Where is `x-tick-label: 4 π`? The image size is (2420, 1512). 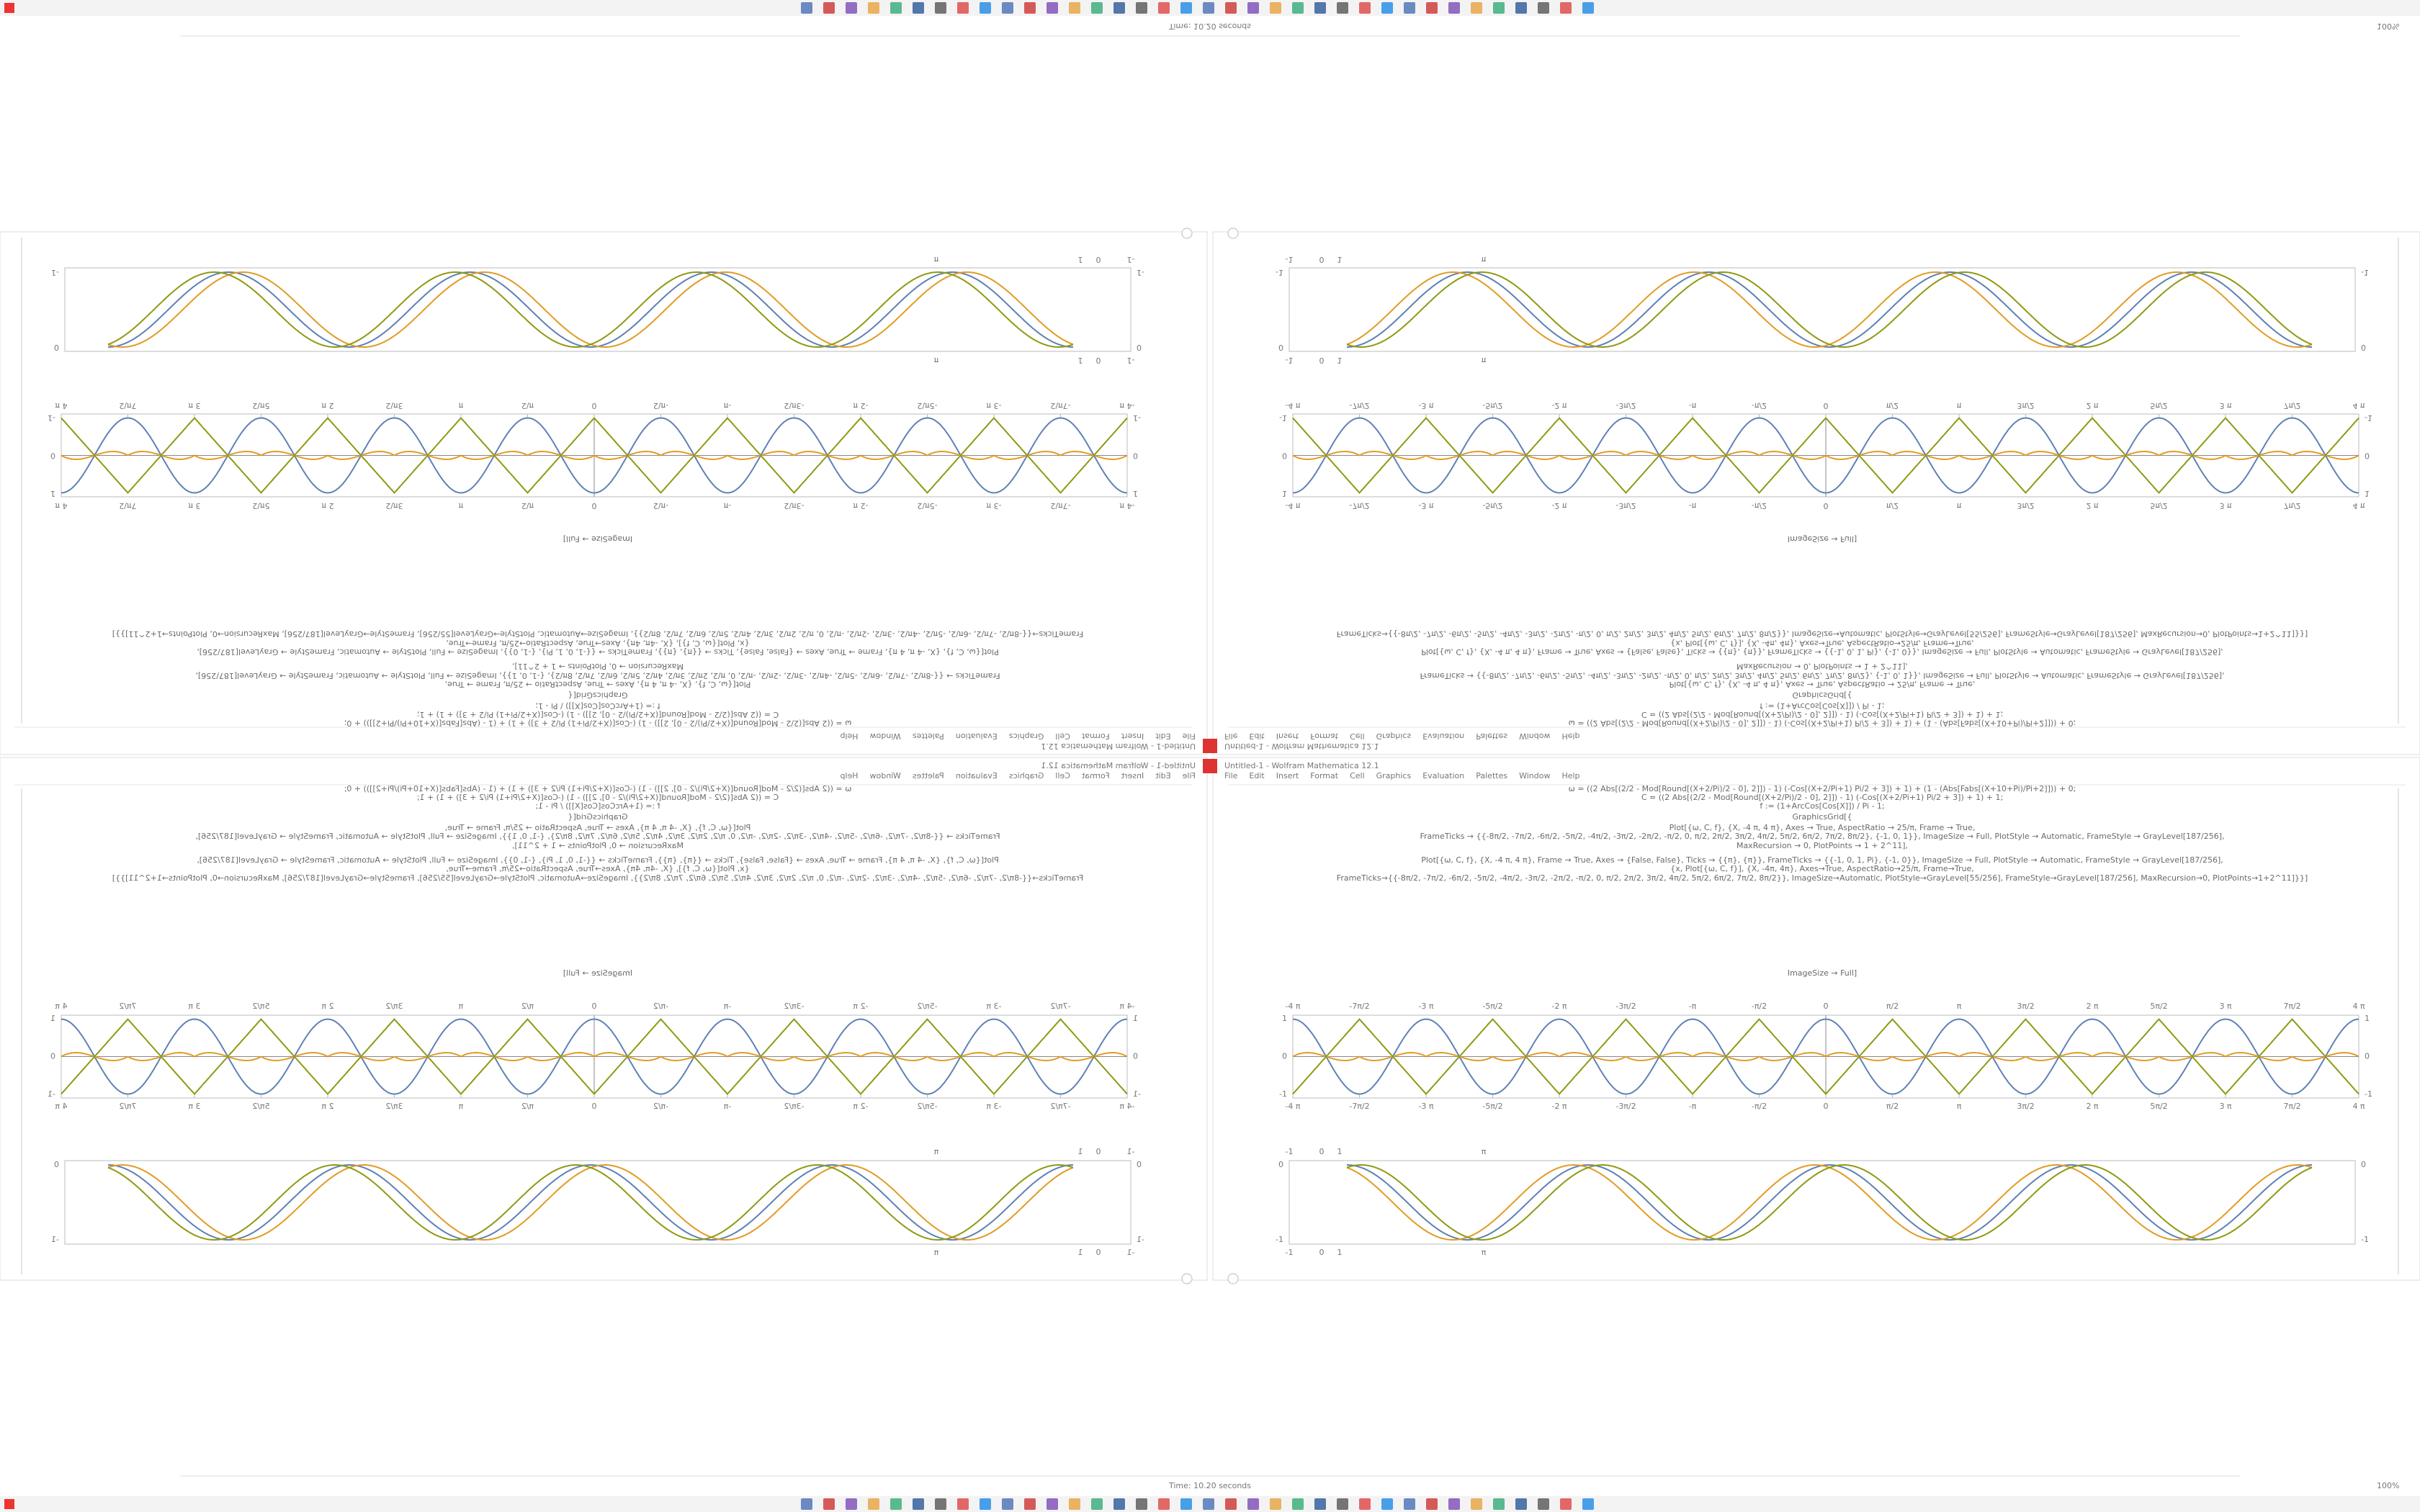 x-tick-label: 4 π is located at coordinates (2358, 1106).